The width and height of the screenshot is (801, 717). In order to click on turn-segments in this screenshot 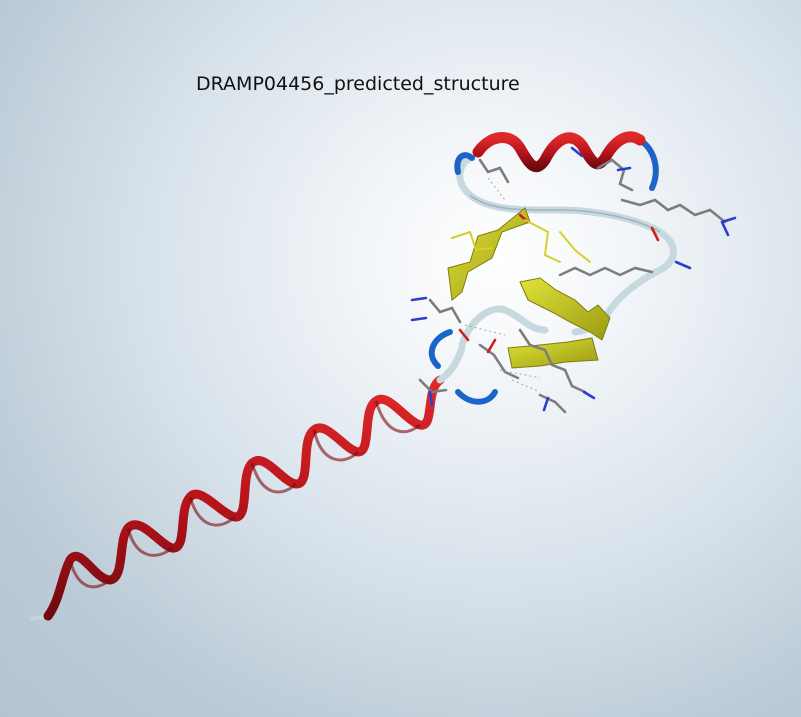, I will do `click(543, 271)`.